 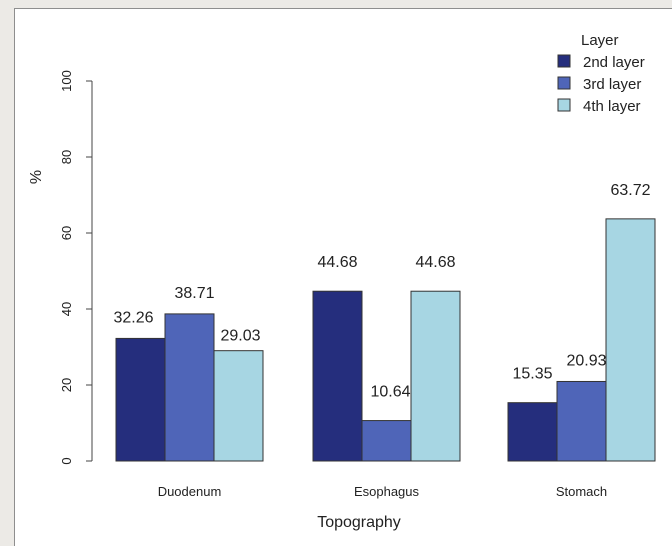 I want to click on data-label: 20.93, so click(x=586, y=360).